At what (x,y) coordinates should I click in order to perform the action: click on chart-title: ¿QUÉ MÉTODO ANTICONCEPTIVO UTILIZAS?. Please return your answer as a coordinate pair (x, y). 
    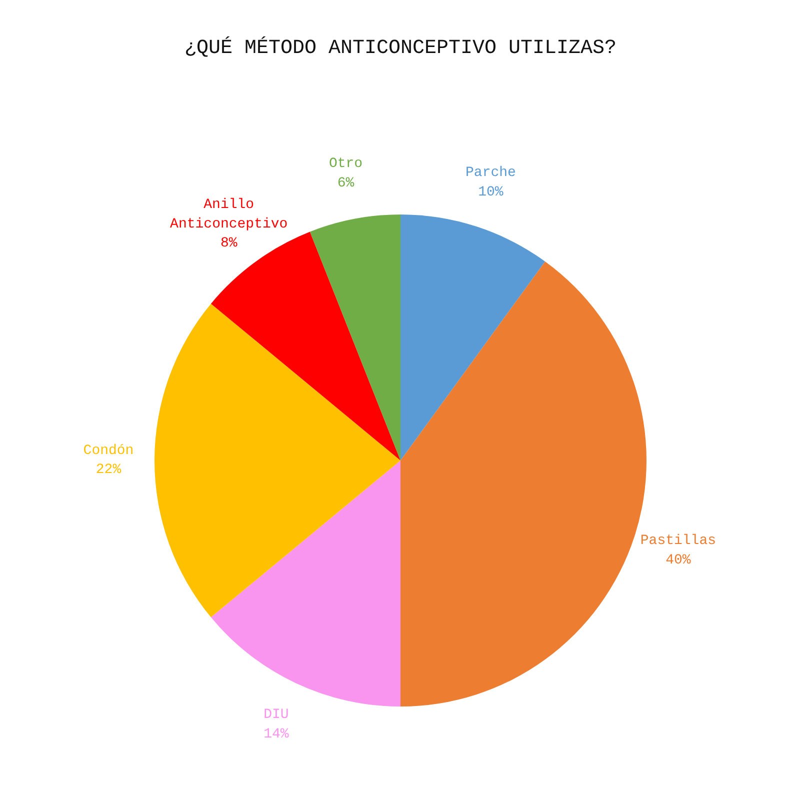
    Looking at the image, I should click on (400, 48).